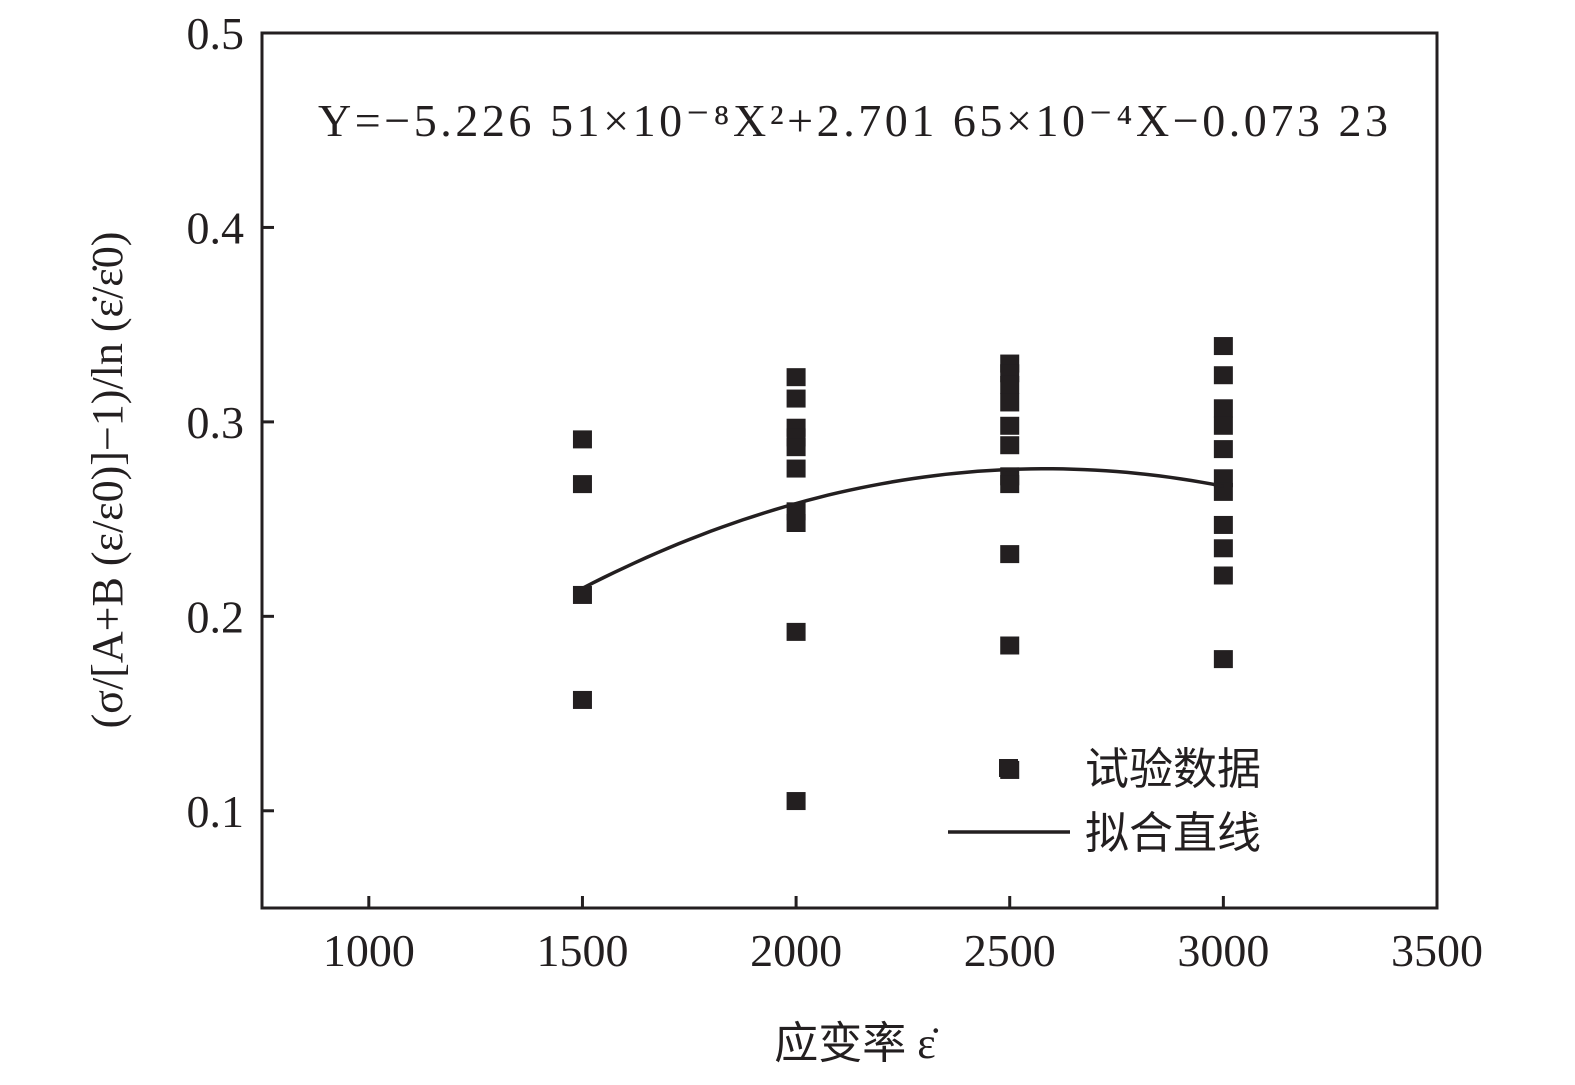  What do you see at coordinates (216, 33) in the screenshot?
I see `y-tick-label: 0.5` at bounding box center [216, 33].